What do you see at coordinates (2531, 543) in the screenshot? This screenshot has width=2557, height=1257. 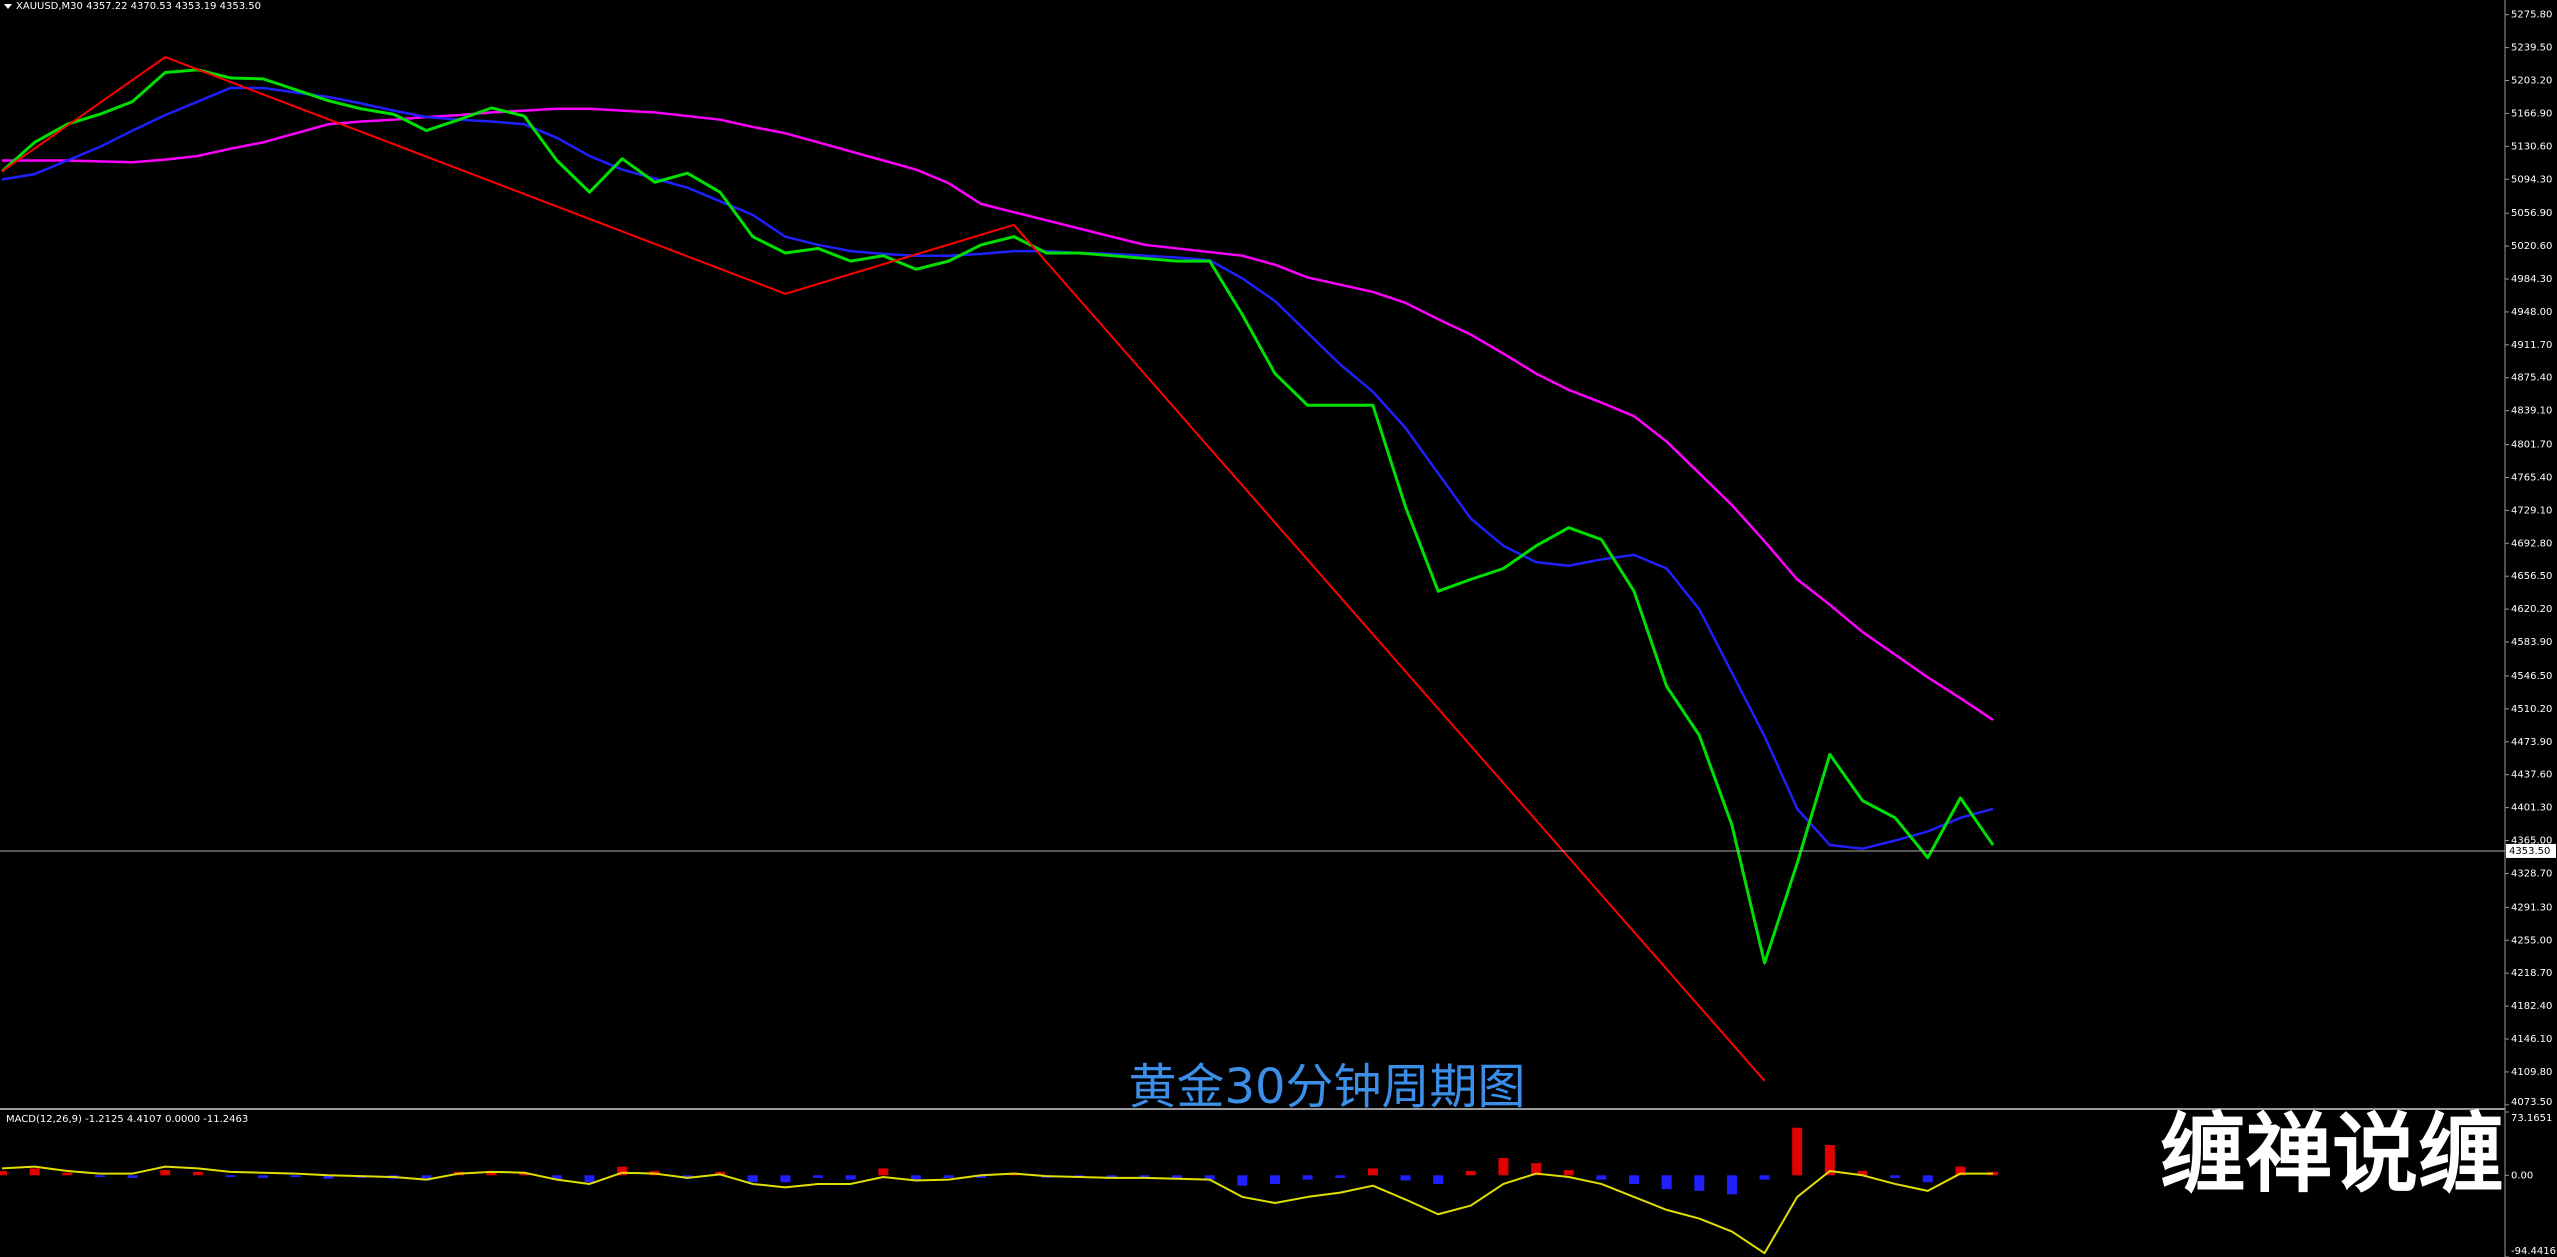 I see `y-tick-label: 4692.80` at bounding box center [2531, 543].